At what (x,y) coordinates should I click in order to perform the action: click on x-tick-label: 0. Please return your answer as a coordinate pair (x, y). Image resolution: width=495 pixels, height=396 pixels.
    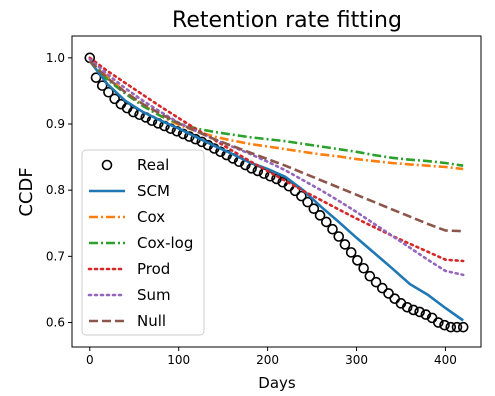
    Looking at the image, I should click on (90, 360).